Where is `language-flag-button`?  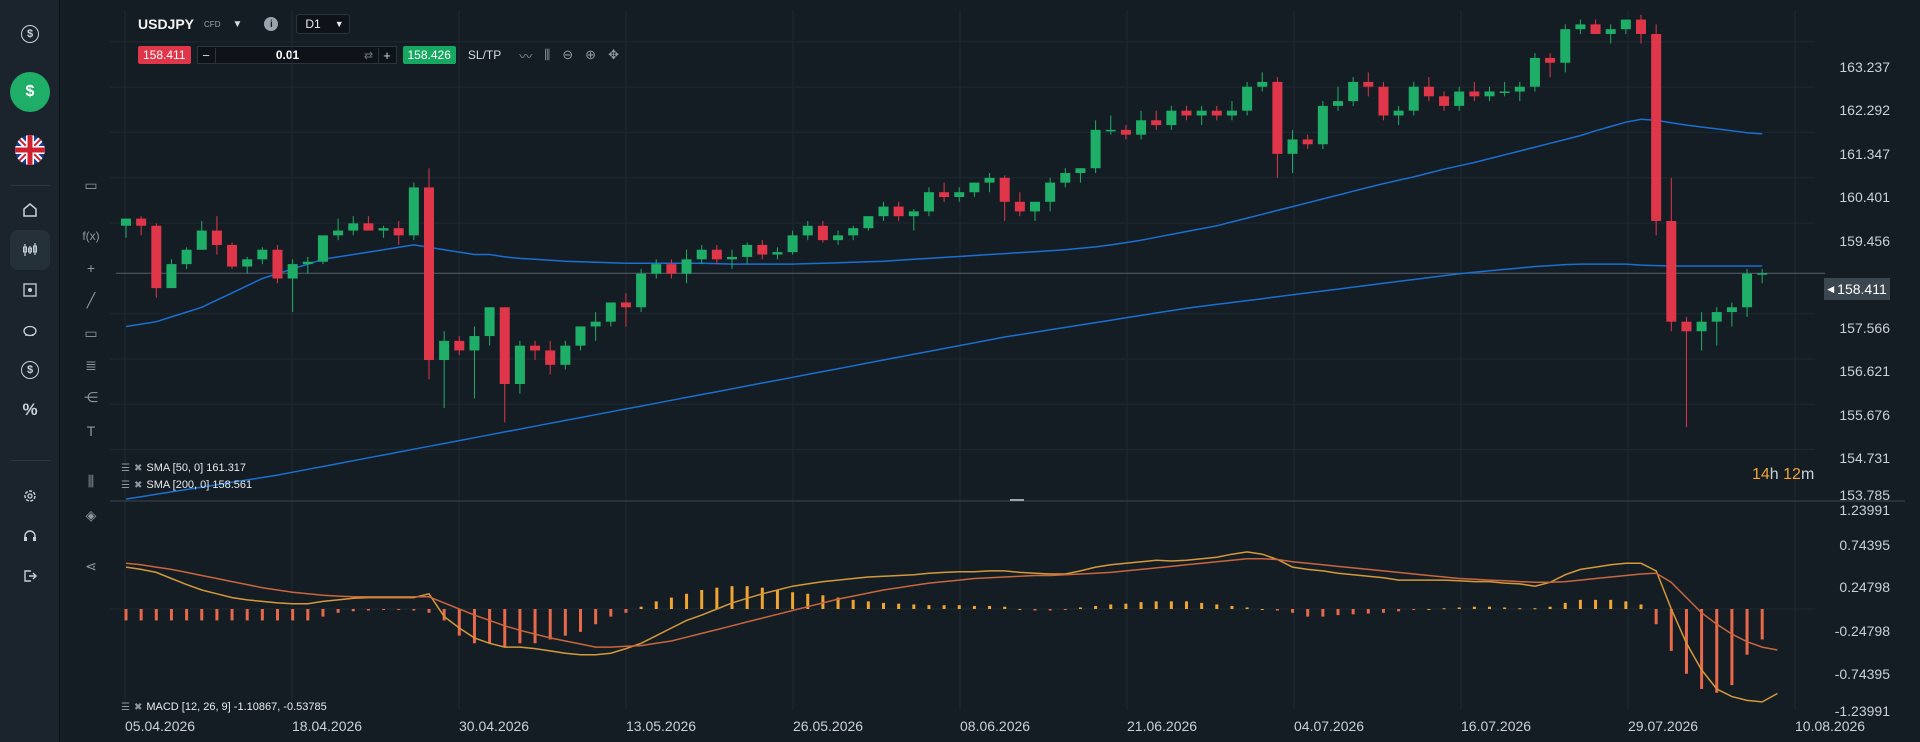 language-flag-button is located at coordinates (30, 150).